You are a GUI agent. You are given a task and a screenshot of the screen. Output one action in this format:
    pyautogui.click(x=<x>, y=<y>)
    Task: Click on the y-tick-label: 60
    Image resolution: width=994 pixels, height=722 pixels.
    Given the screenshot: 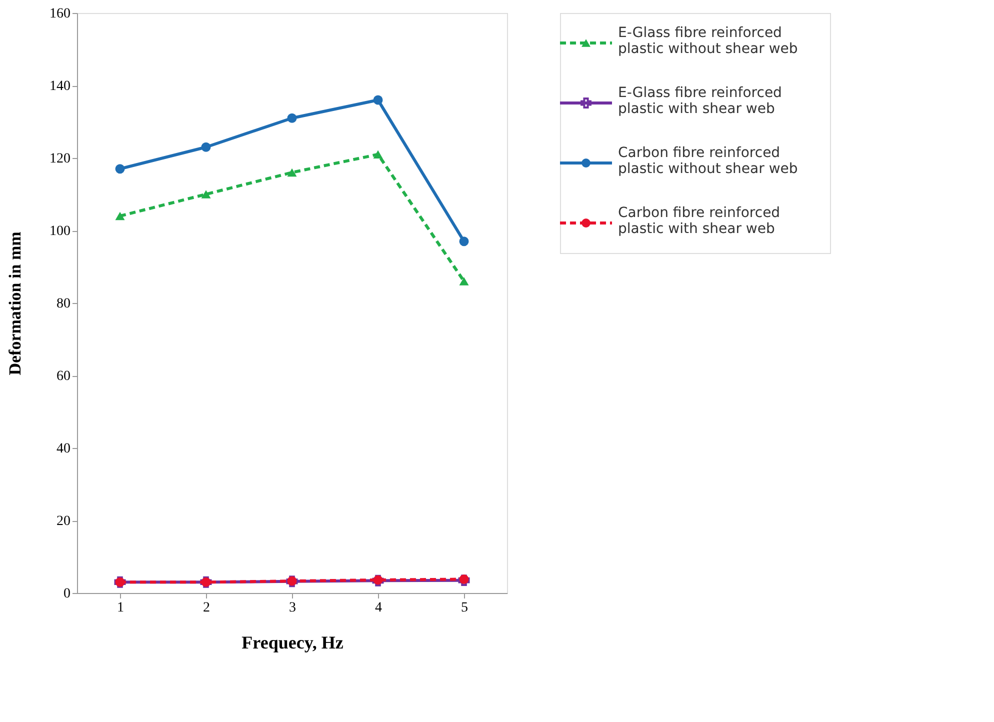 What is the action you would take?
    pyautogui.click(x=63, y=376)
    